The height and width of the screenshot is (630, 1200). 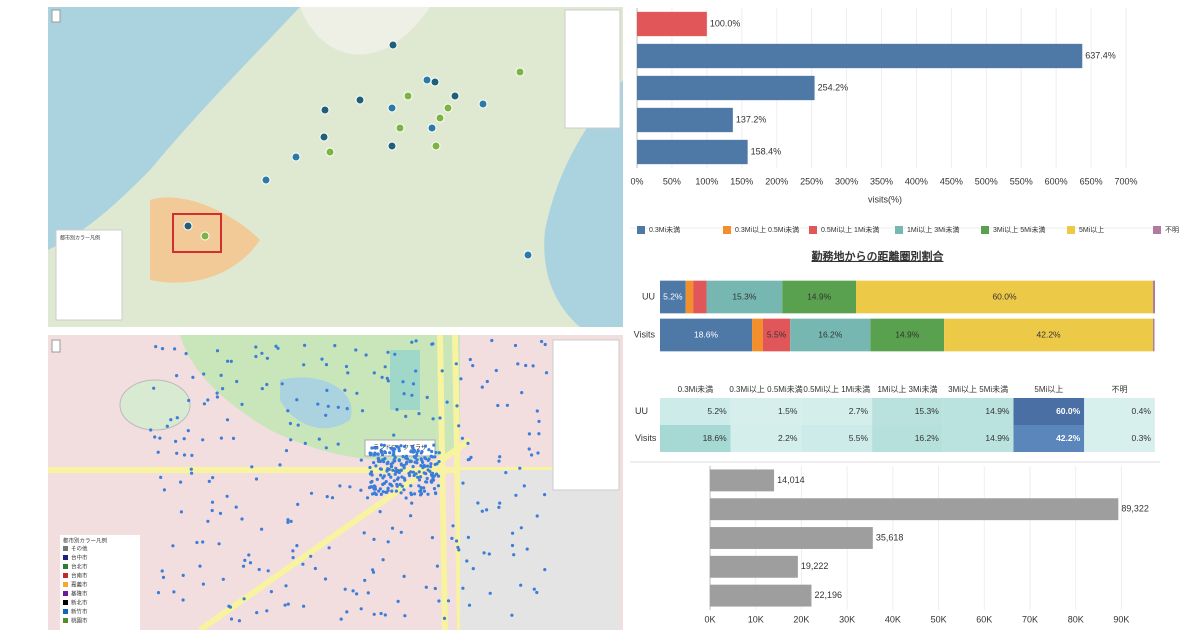 I want to click on bar, so click(x=692, y=152).